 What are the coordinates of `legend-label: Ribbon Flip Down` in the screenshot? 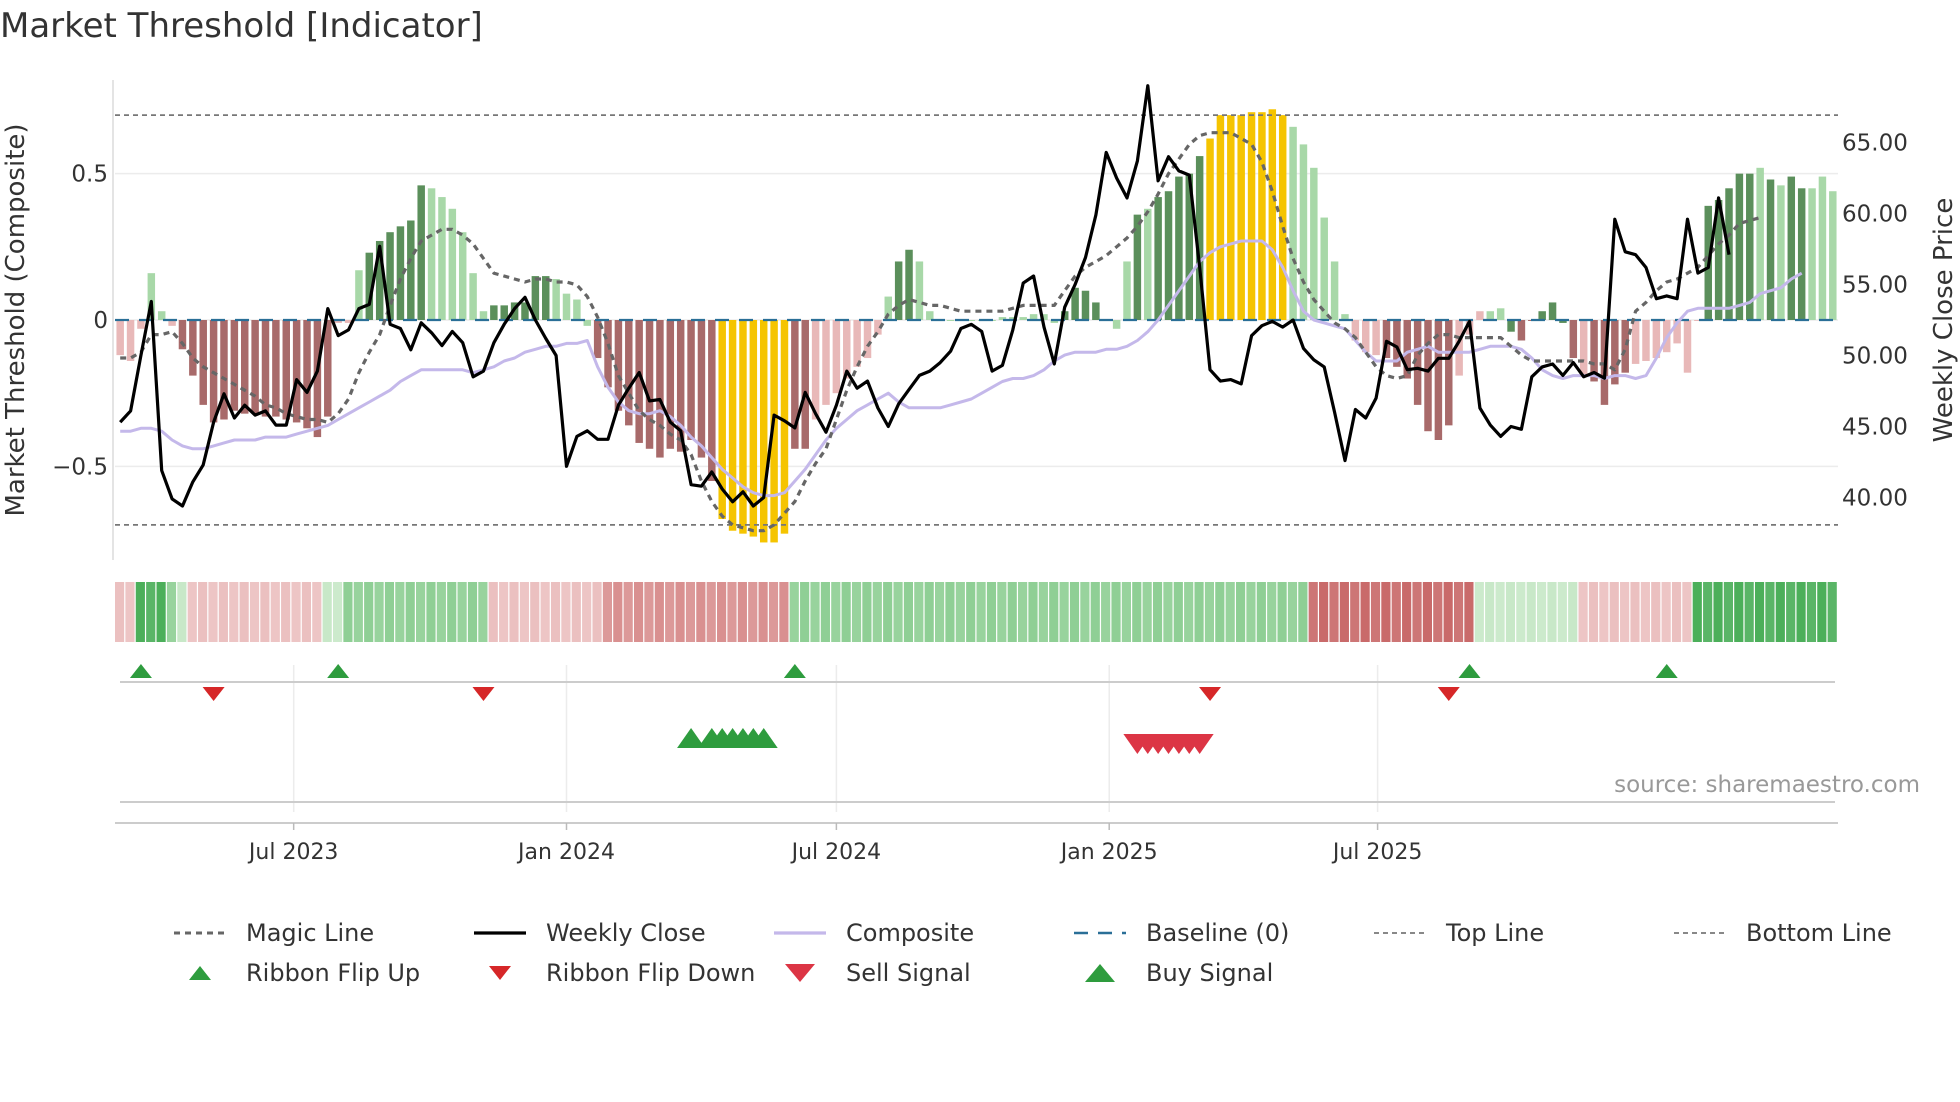 It's located at (651, 973).